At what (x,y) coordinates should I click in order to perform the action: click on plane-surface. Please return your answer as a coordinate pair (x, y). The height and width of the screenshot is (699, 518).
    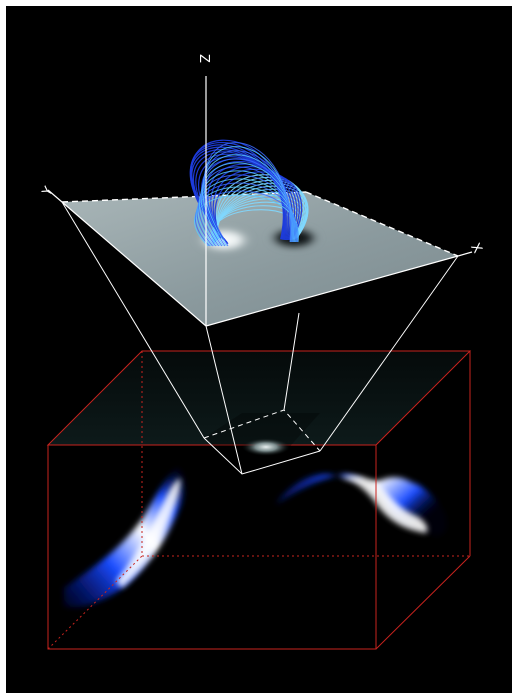
    Looking at the image, I should click on (260, 259).